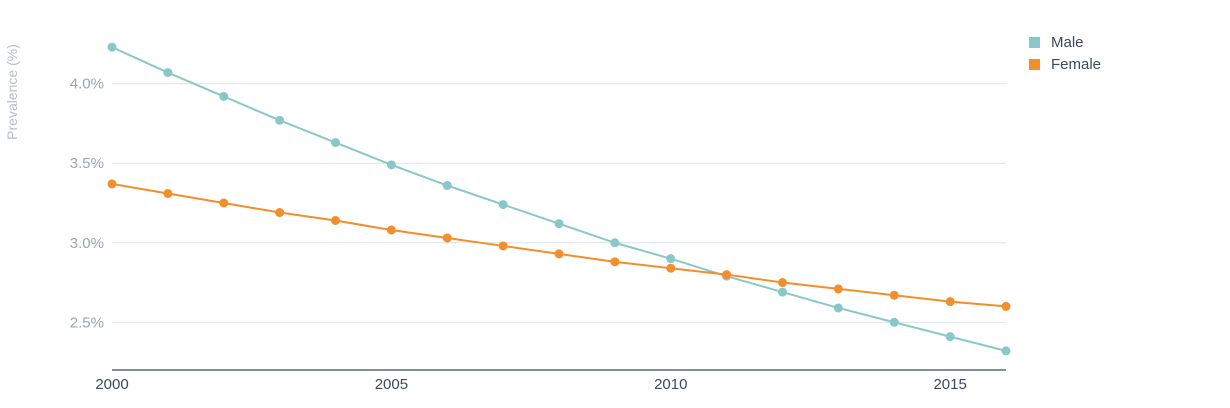 The width and height of the screenshot is (1230, 408). What do you see at coordinates (12, 92) in the screenshot?
I see `y-axis-title: Prevalence (%)` at bounding box center [12, 92].